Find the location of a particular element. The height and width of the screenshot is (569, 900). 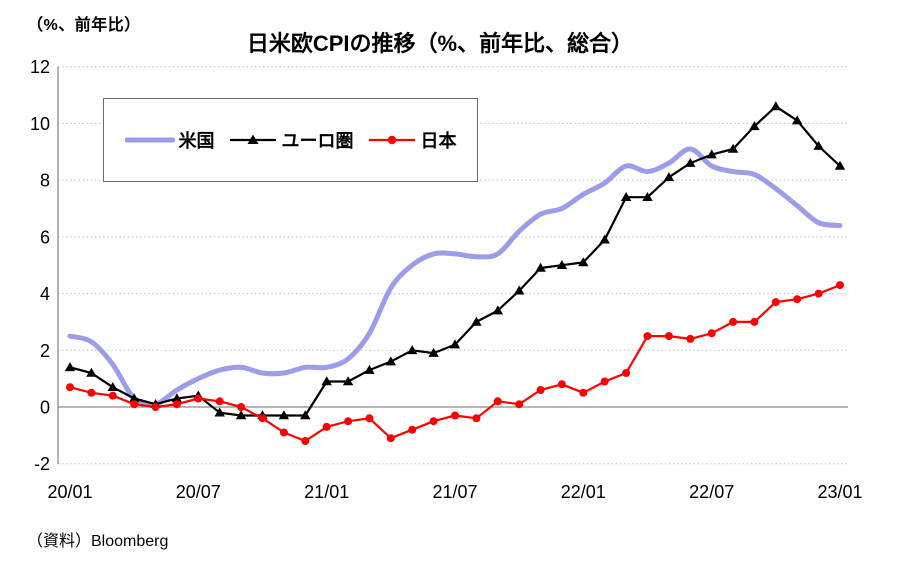

legend-box: 米国 ユーロ圏 日本 is located at coordinates (290, 140).